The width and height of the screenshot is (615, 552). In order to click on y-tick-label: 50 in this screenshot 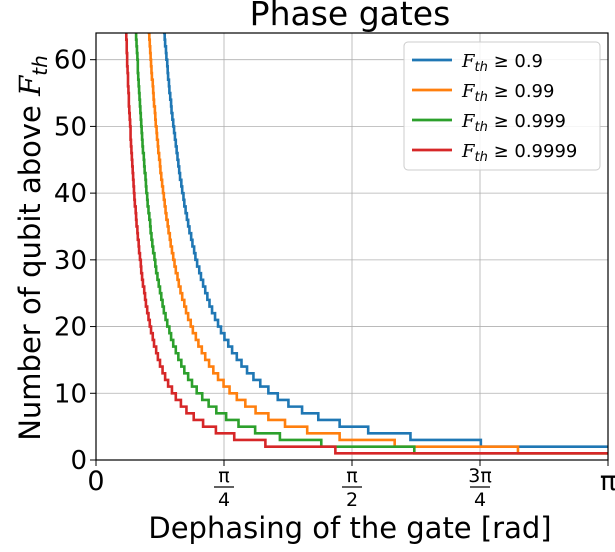, I will do `click(70, 127)`.